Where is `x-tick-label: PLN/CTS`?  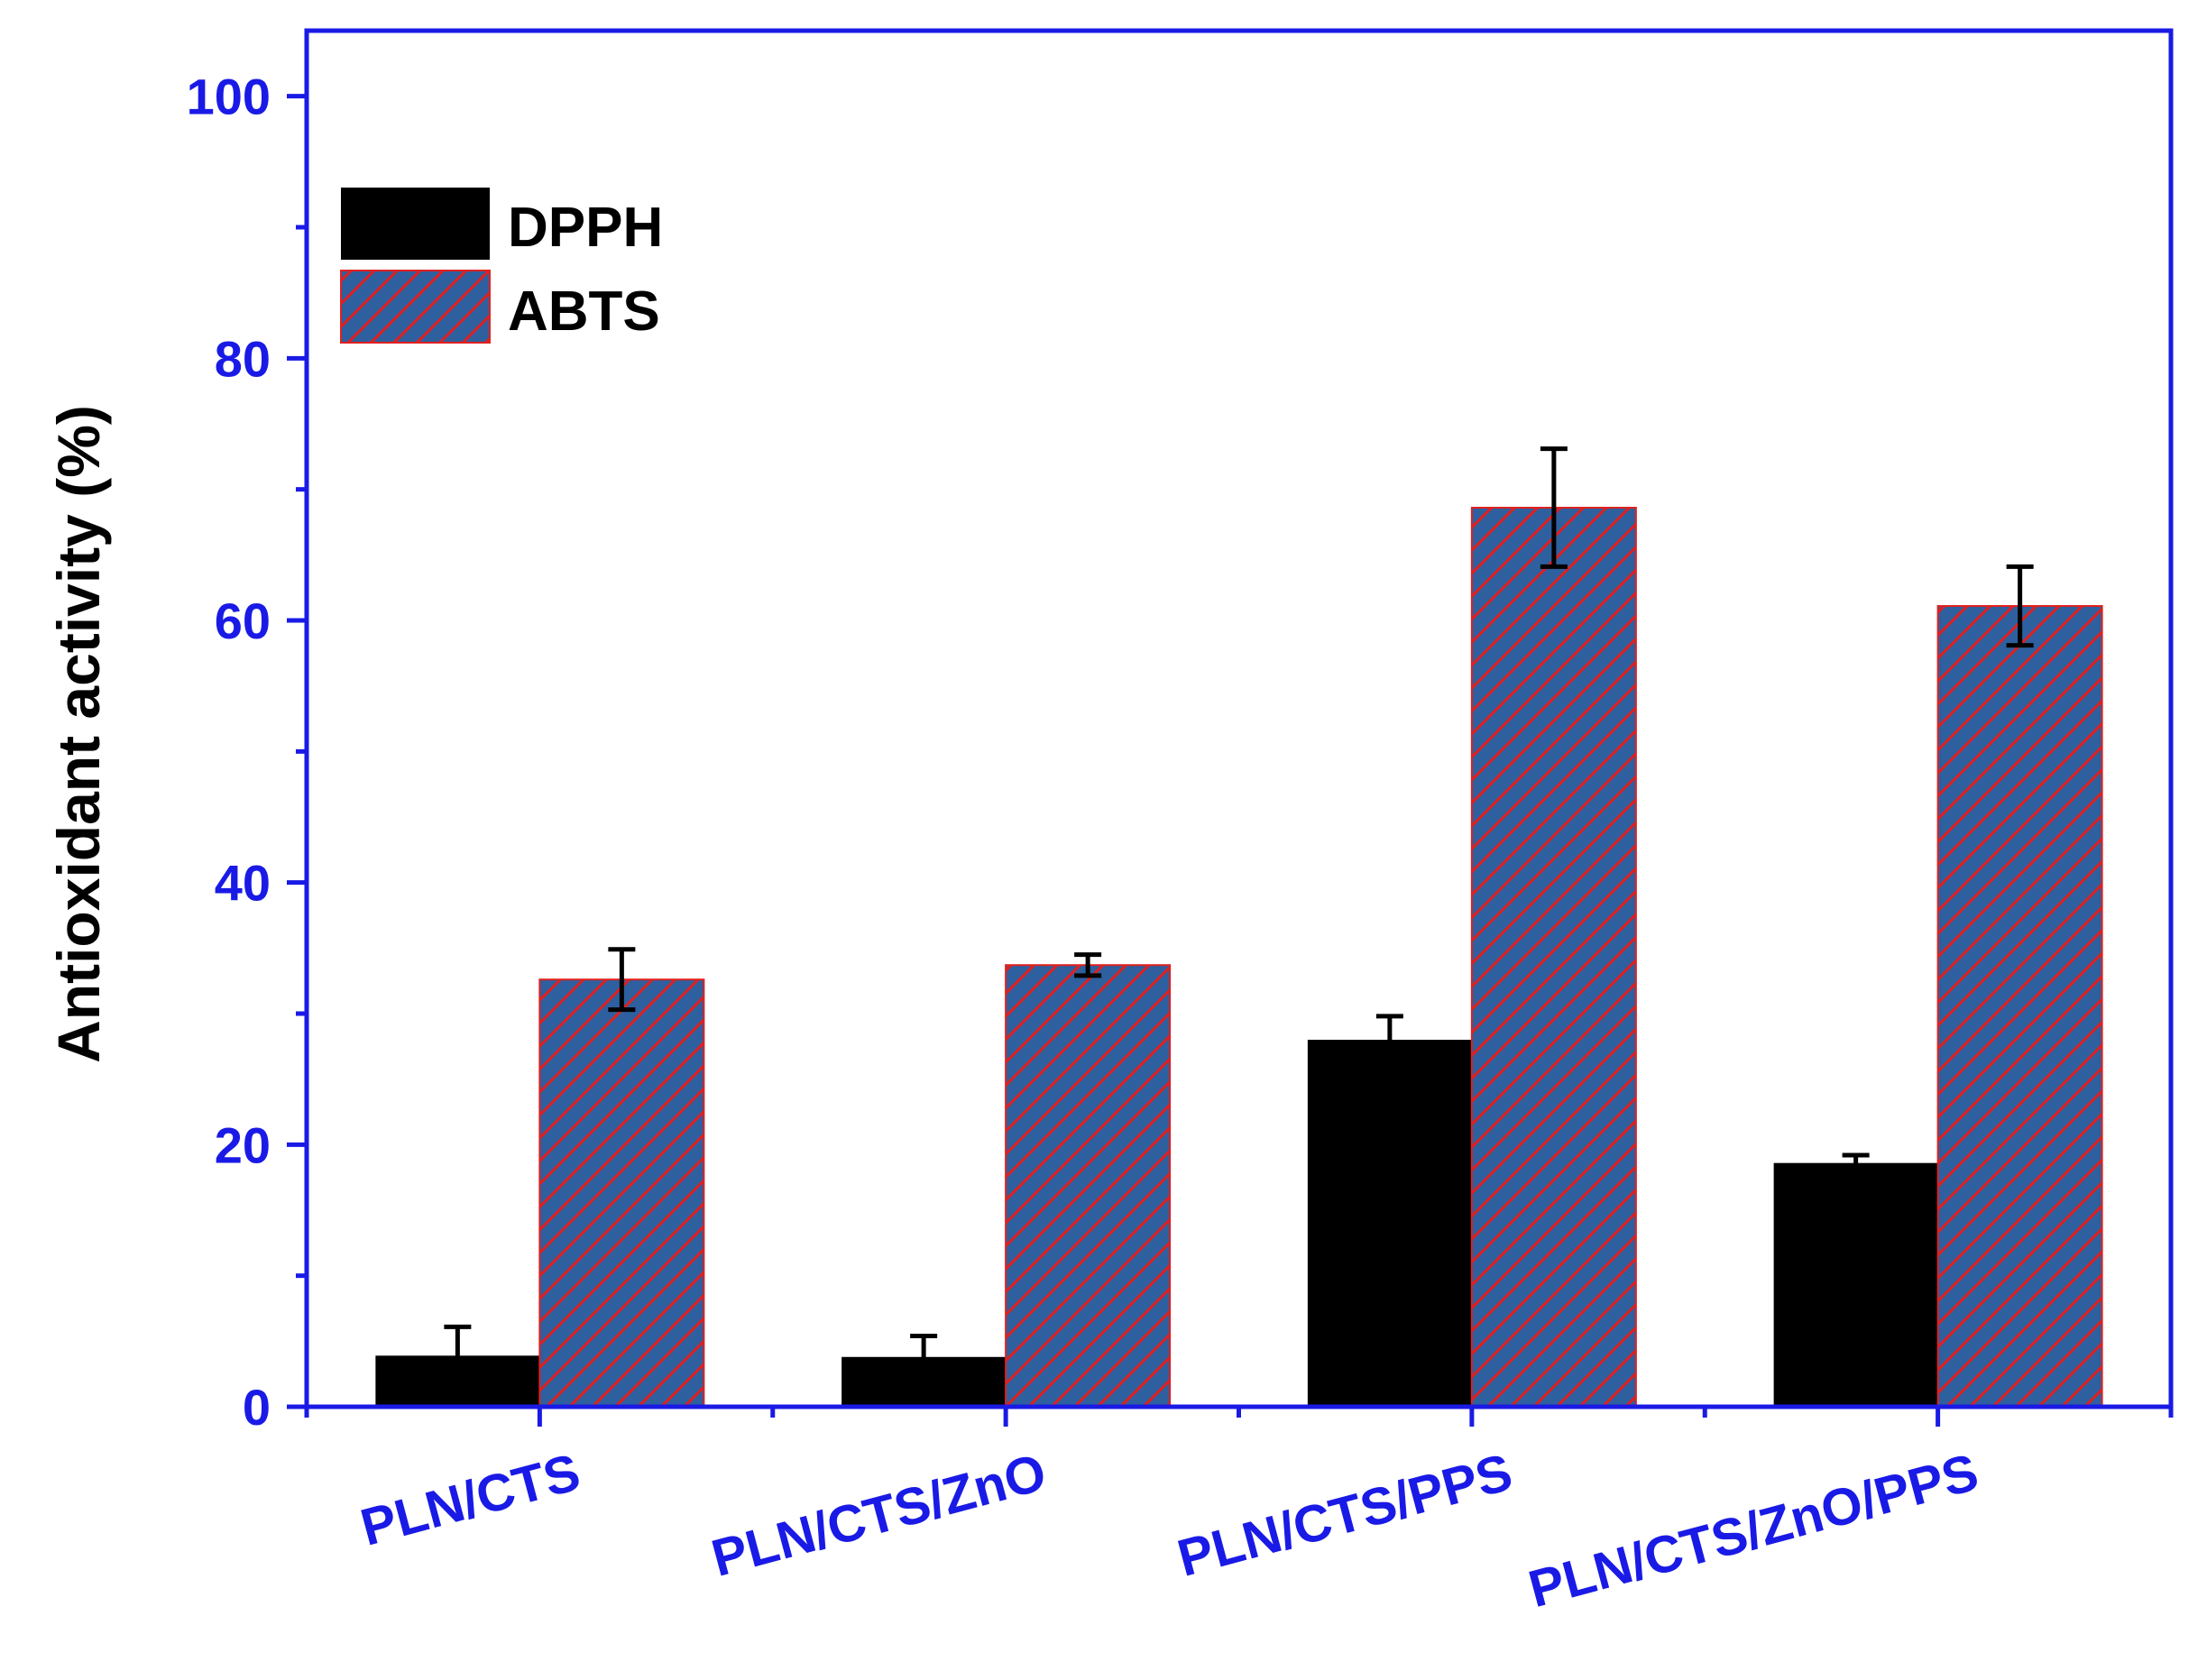
x-tick-label: PLN/CTS is located at coordinates (469, 1500).